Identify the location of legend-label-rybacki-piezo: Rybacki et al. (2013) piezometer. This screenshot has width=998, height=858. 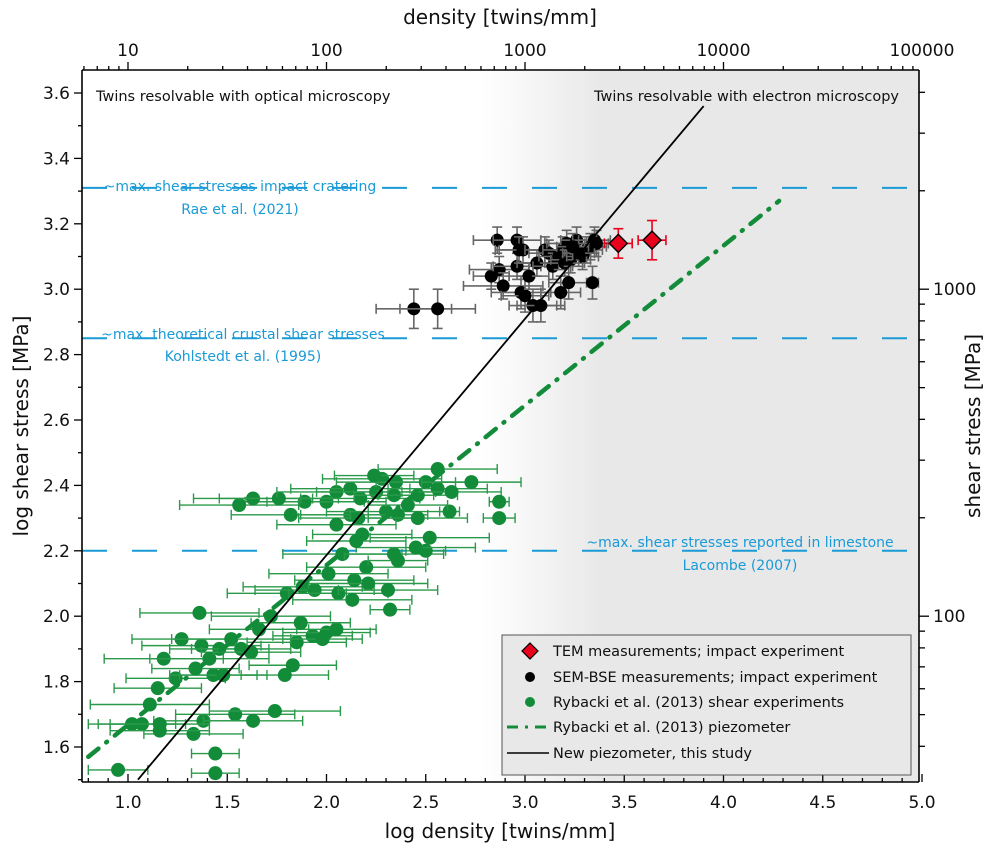
(671, 728).